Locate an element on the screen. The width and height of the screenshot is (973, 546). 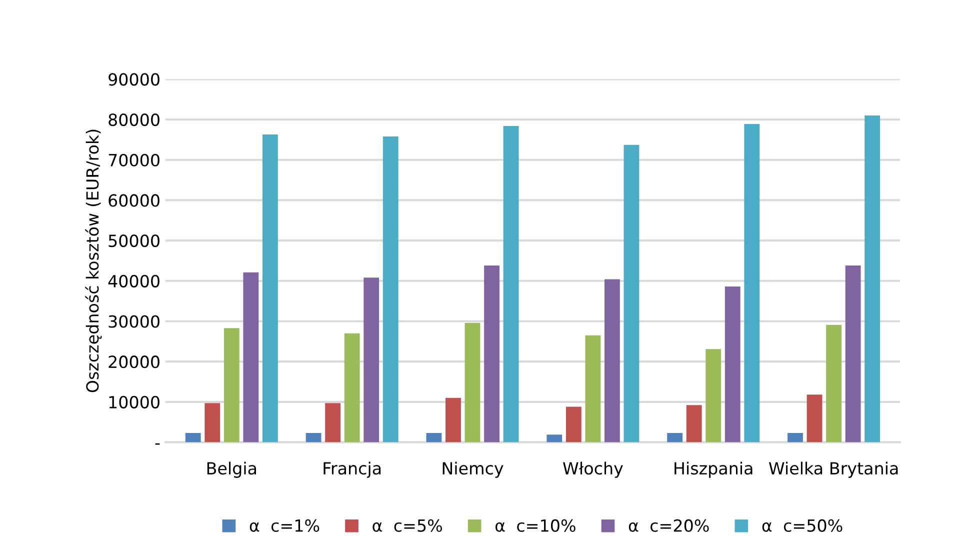
legend-label: α c=50% is located at coordinates (802, 525).